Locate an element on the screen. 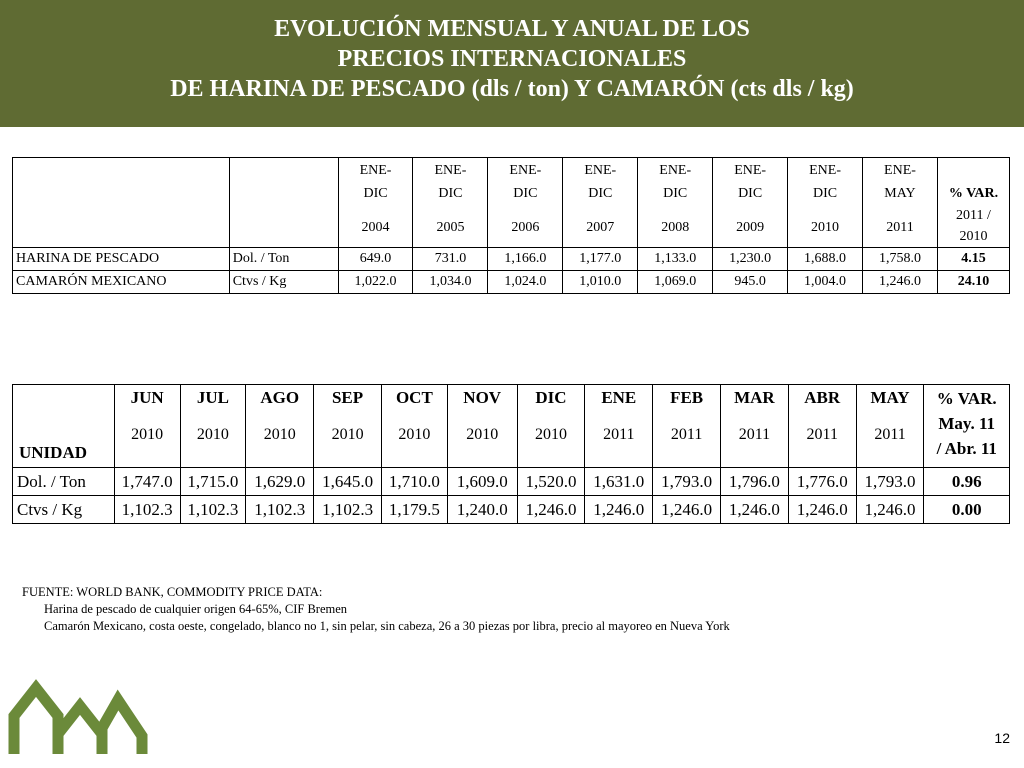 The width and height of the screenshot is (1024, 768). product-cell: CAMARÓN MEXICANO is located at coordinates (121, 282).